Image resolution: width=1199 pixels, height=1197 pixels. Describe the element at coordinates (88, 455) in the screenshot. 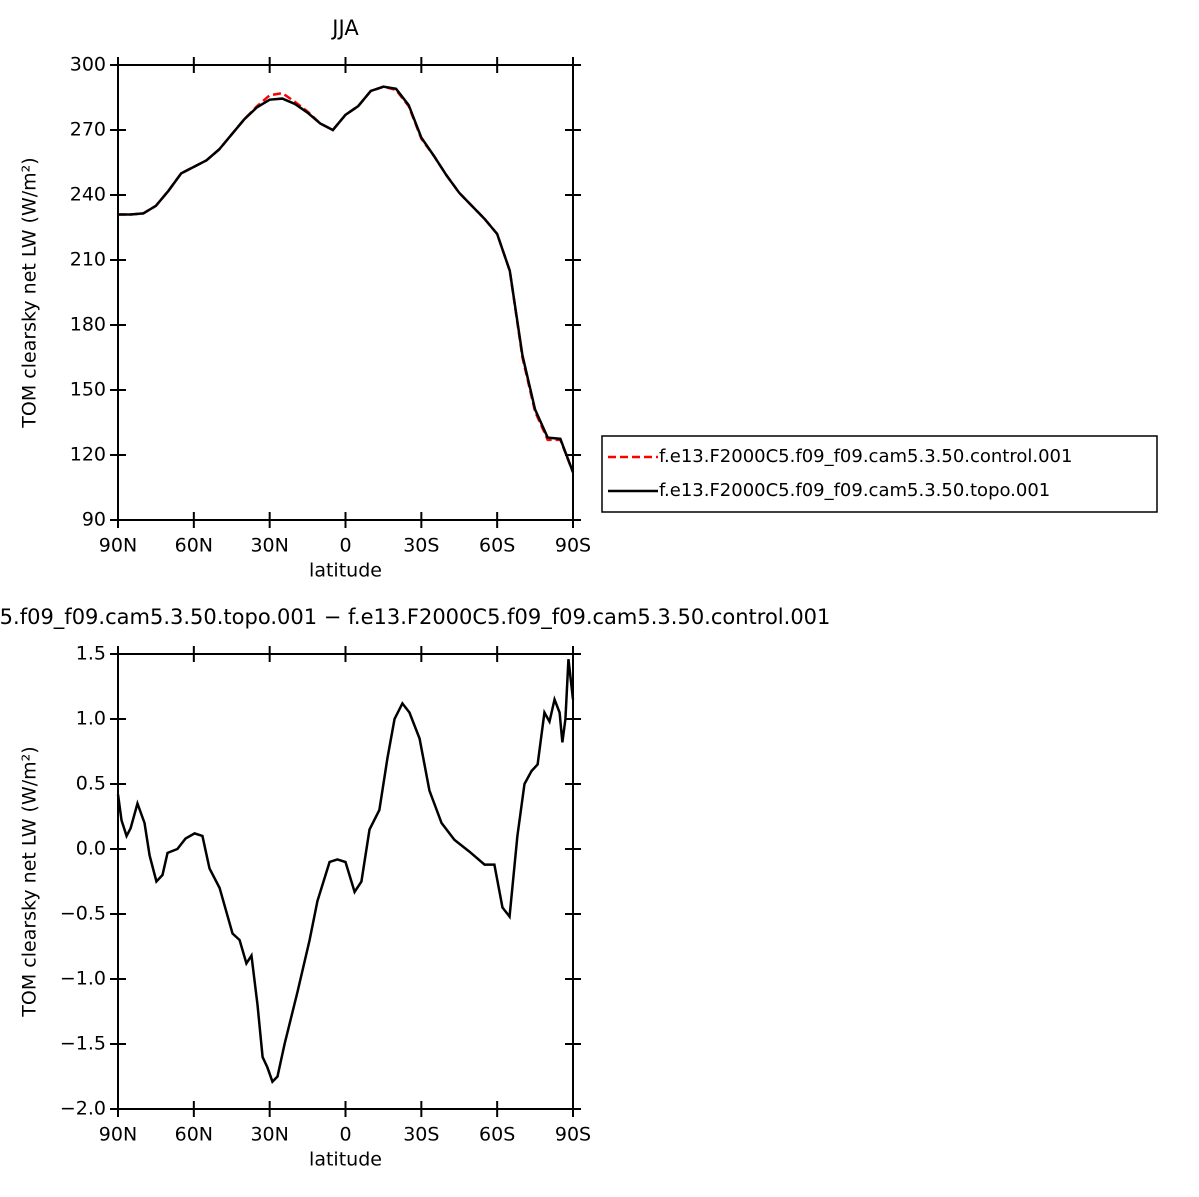

I see `y-tick-label: 120` at that location.